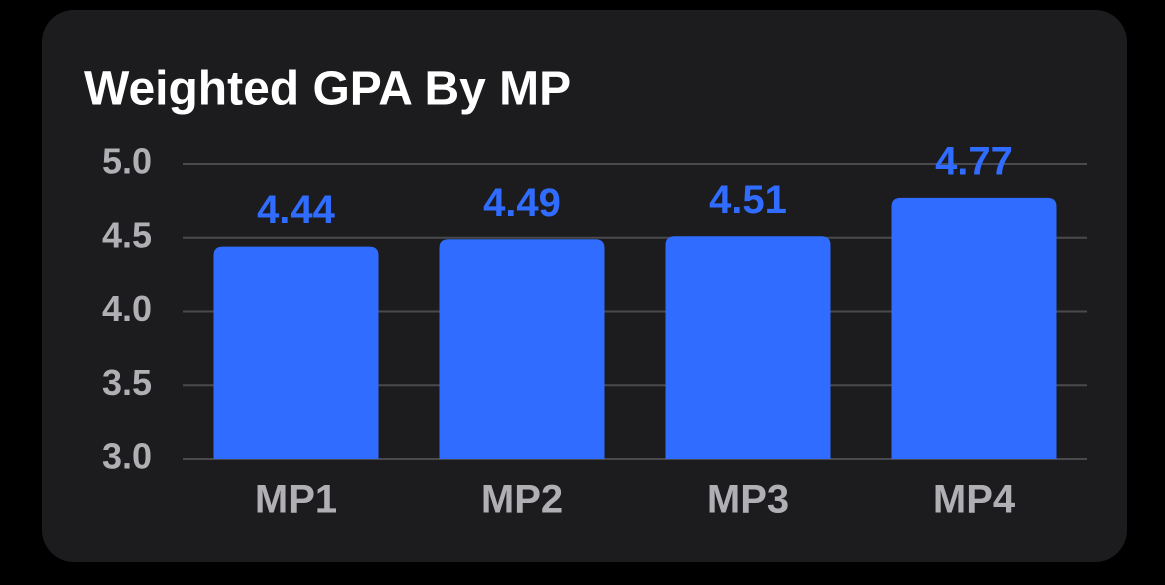  Describe the element at coordinates (748, 500) in the screenshot. I see `x-tick-label: MP3` at that location.